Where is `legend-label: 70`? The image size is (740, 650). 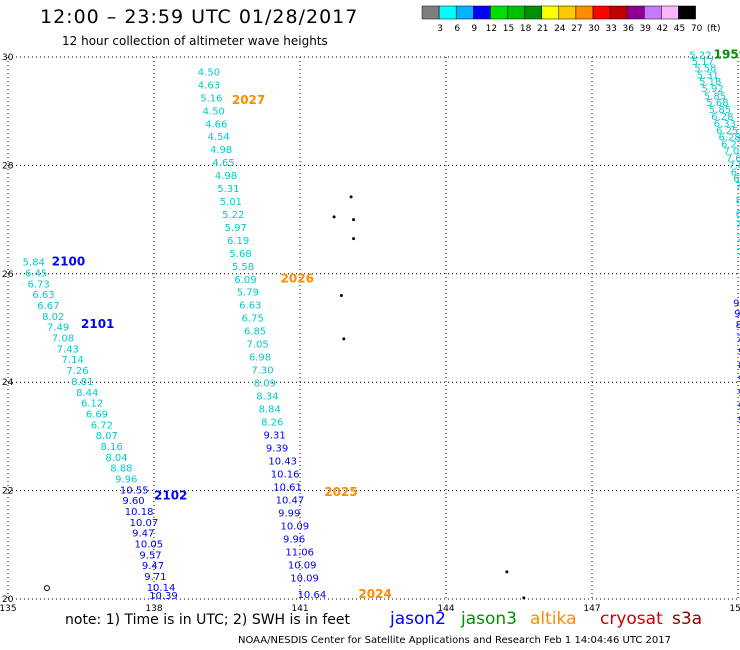
legend-label: 70 is located at coordinates (697, 29).